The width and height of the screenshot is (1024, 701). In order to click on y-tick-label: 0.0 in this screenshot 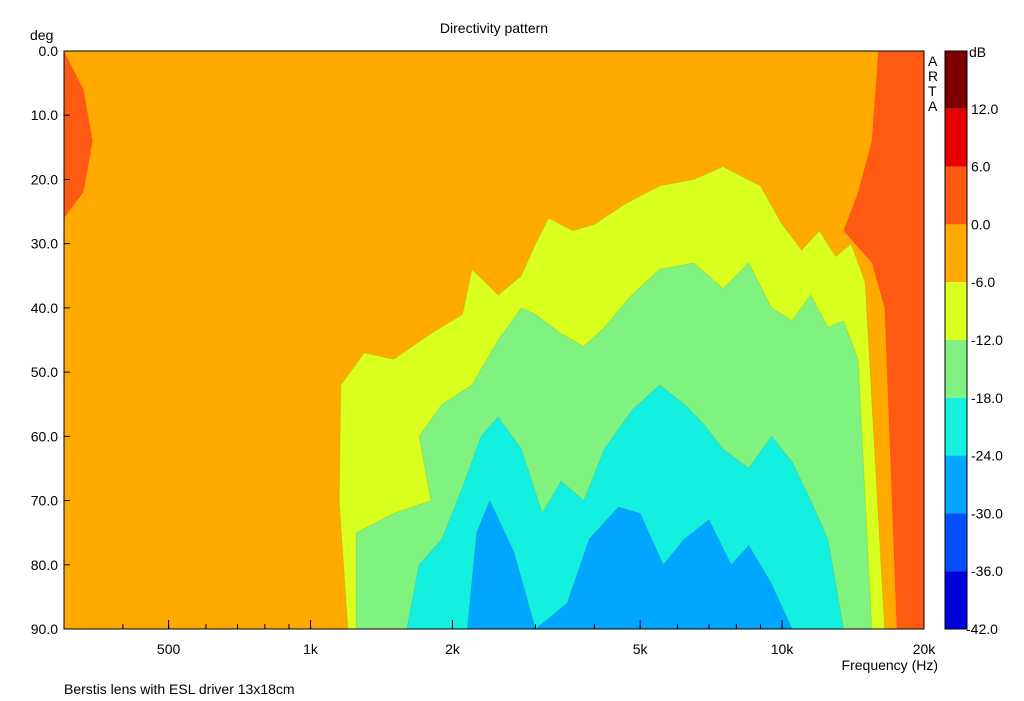, I will do `click(49, 51)`.